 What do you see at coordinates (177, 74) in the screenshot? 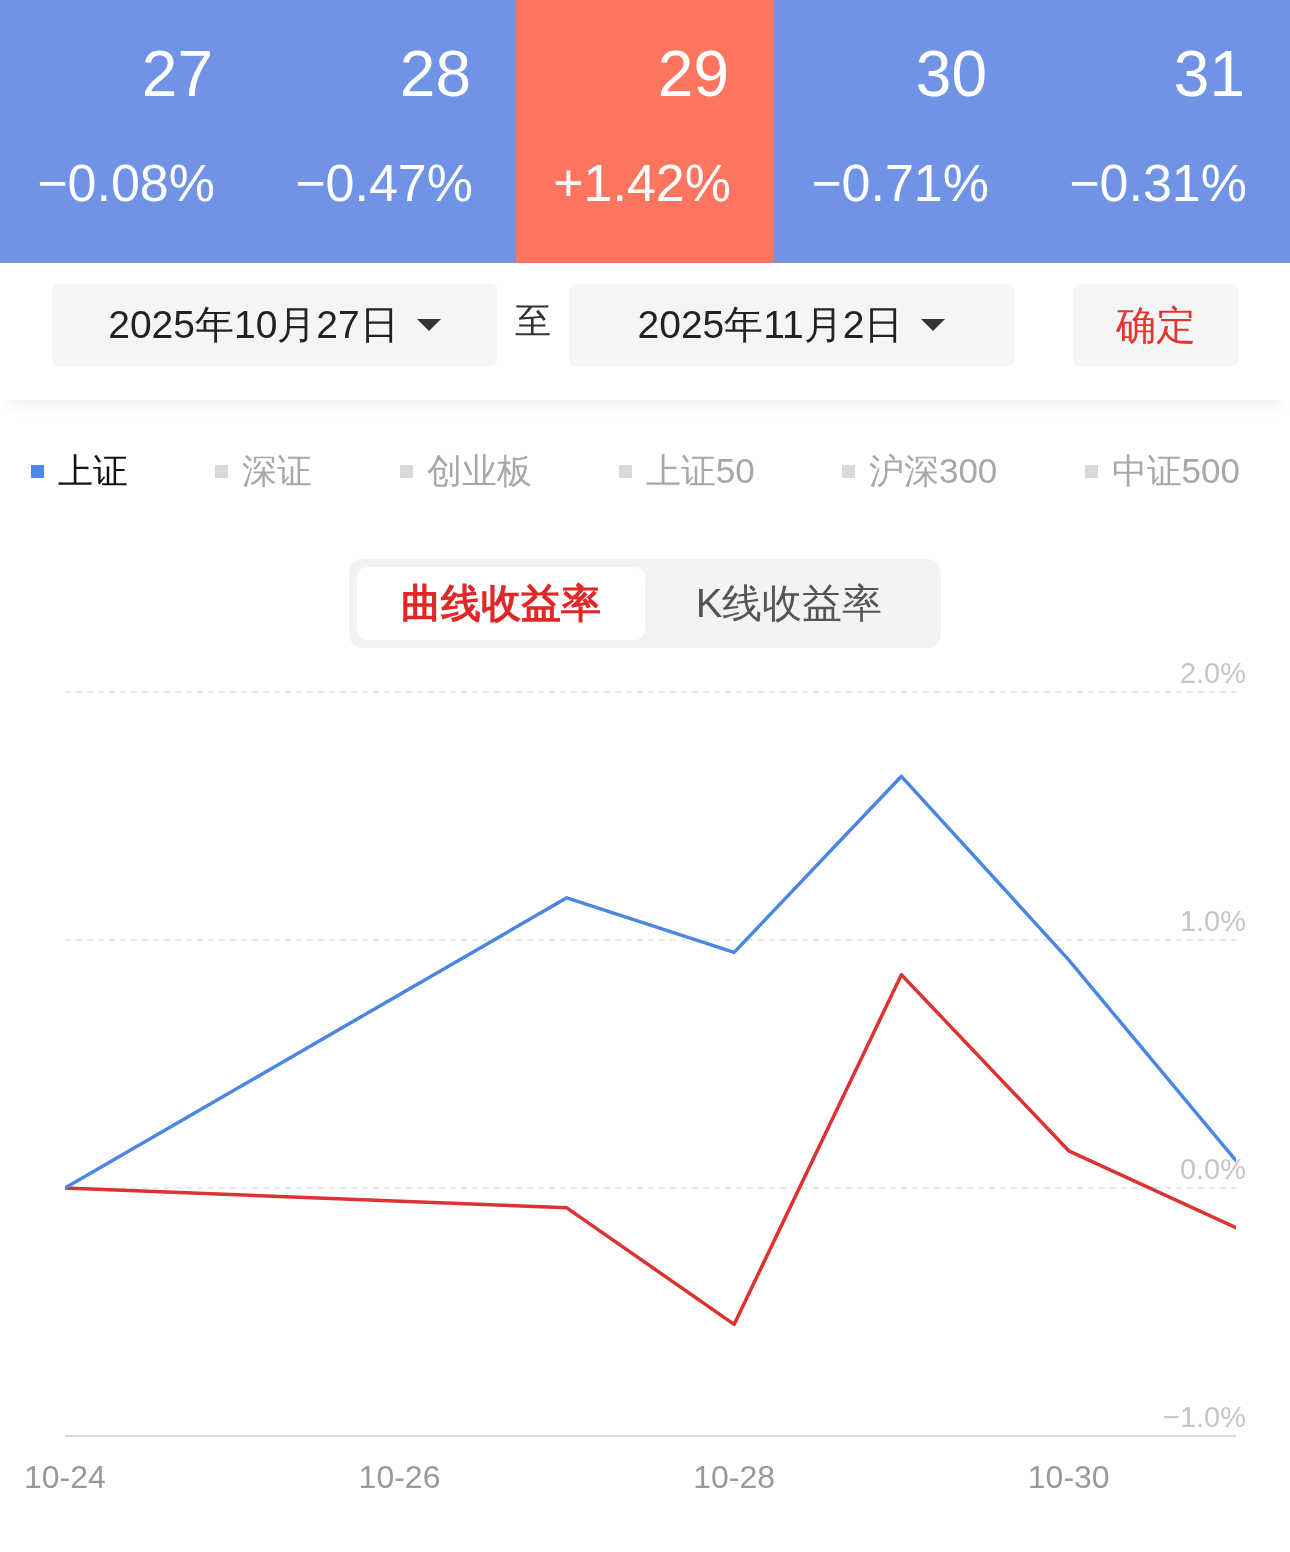
I see `x-tick-label: 27` at bounding box center [177, 74].